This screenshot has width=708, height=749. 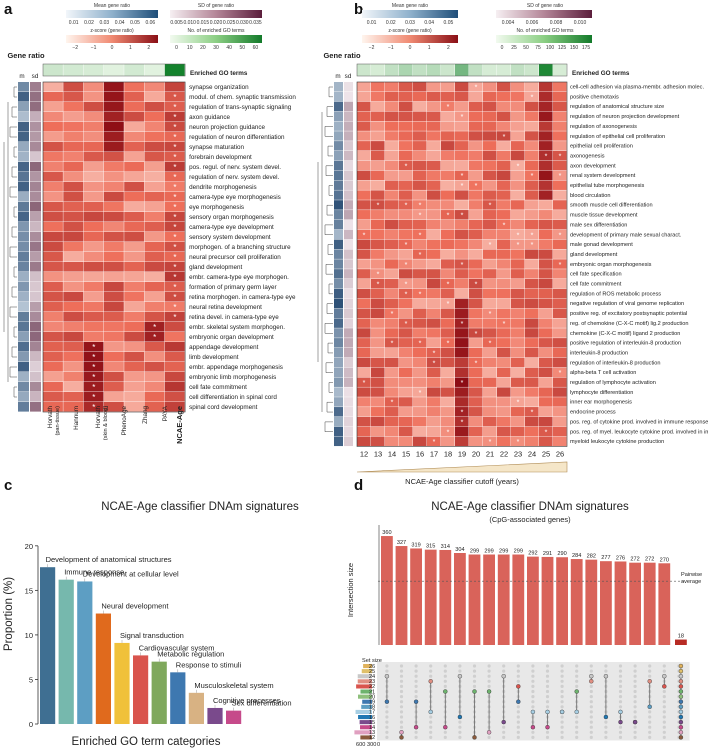 I want to click on c-category-label: Neural development, so click(x=135, y=606).